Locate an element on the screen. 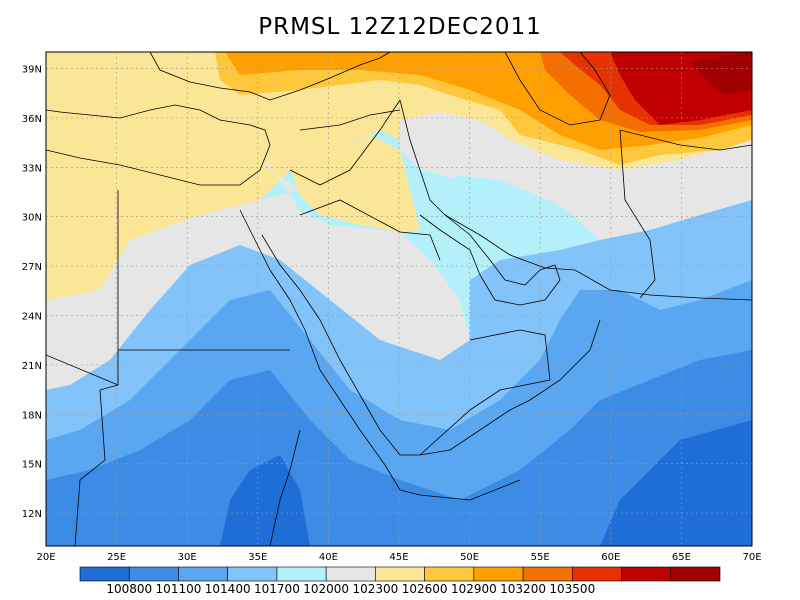 The image size is (800, 600). lat-tick-label: 27N is located at coordinates (32, 267).